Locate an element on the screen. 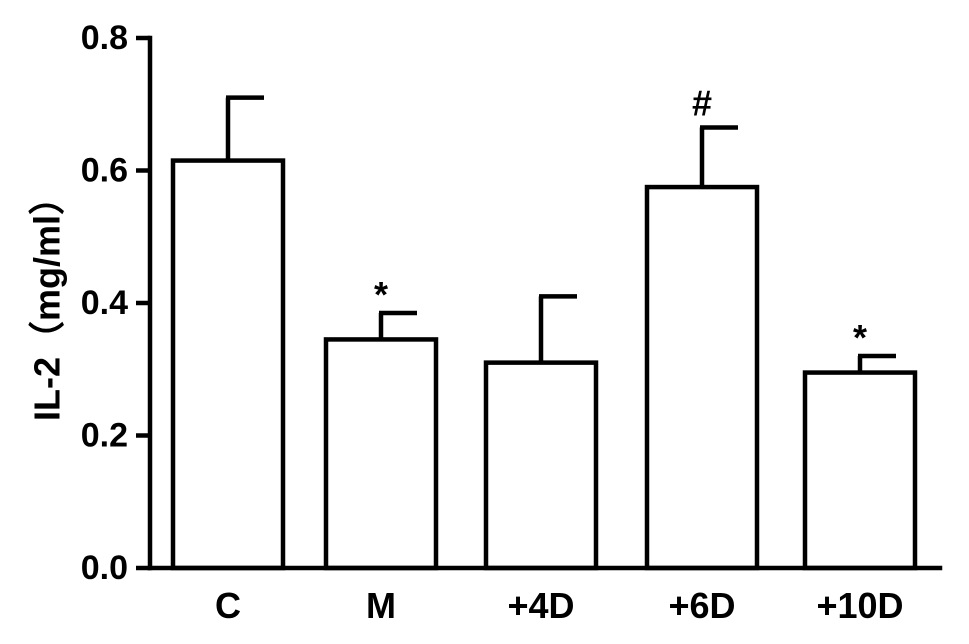 The image size is (969, 644). significance-mark-1: * is located at coordinates (381, 294).